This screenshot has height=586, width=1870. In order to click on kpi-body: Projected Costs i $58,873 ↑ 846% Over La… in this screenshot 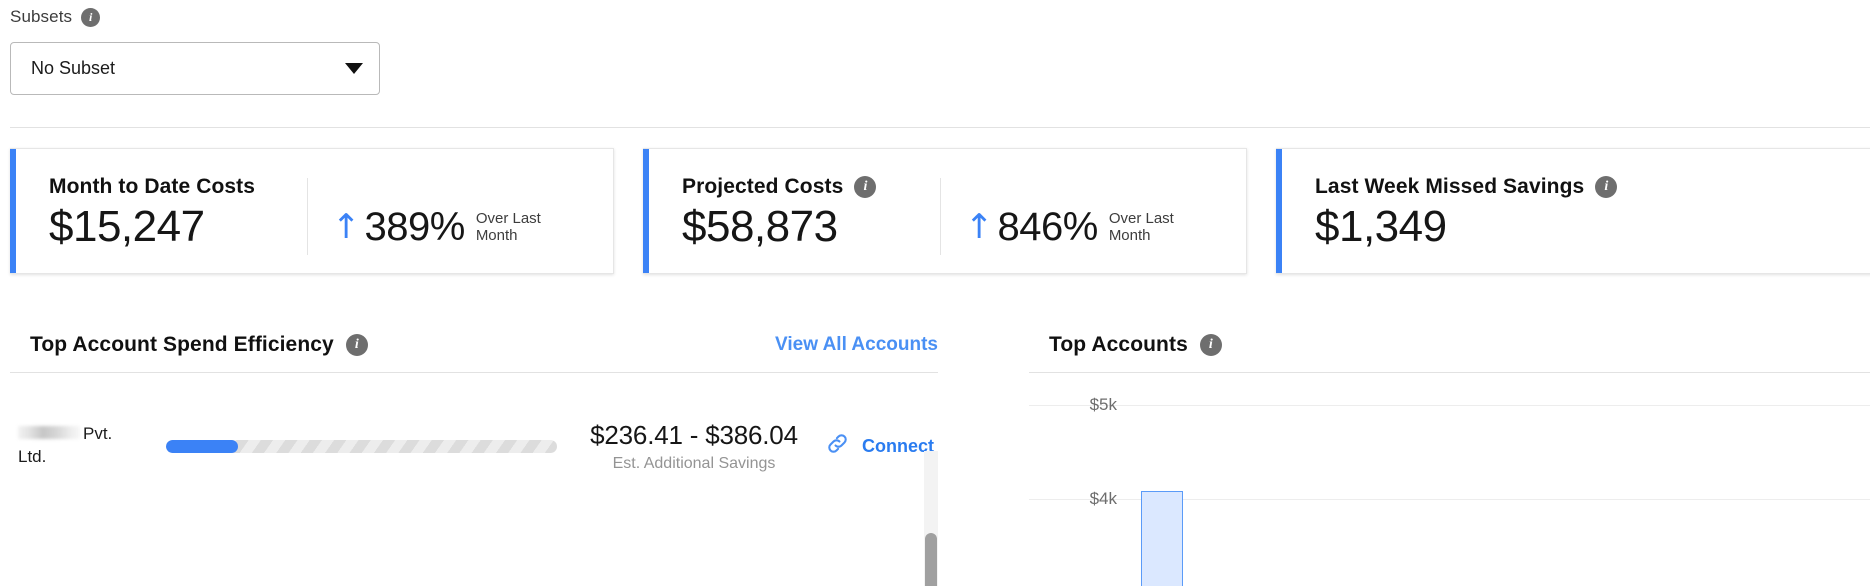, I will do `click(947, 211)`.